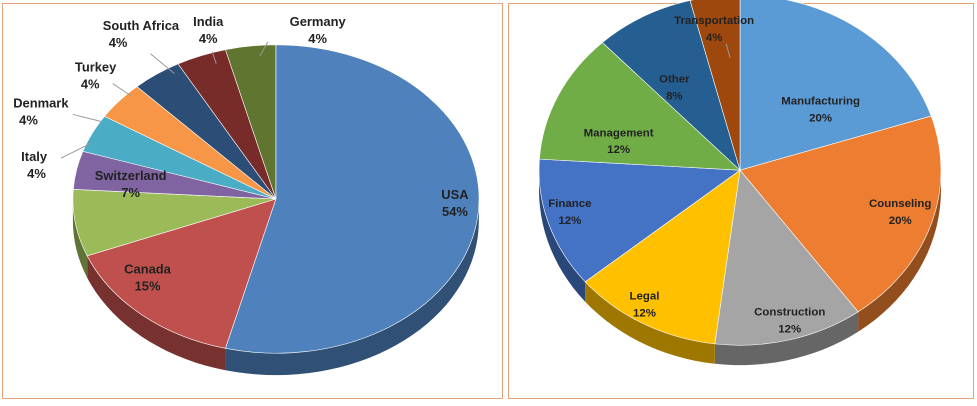  What do you see at coordinates (674, 97) in the screenshot?
I see `slice-value-other: 8%` at bounding box center [674, 97].